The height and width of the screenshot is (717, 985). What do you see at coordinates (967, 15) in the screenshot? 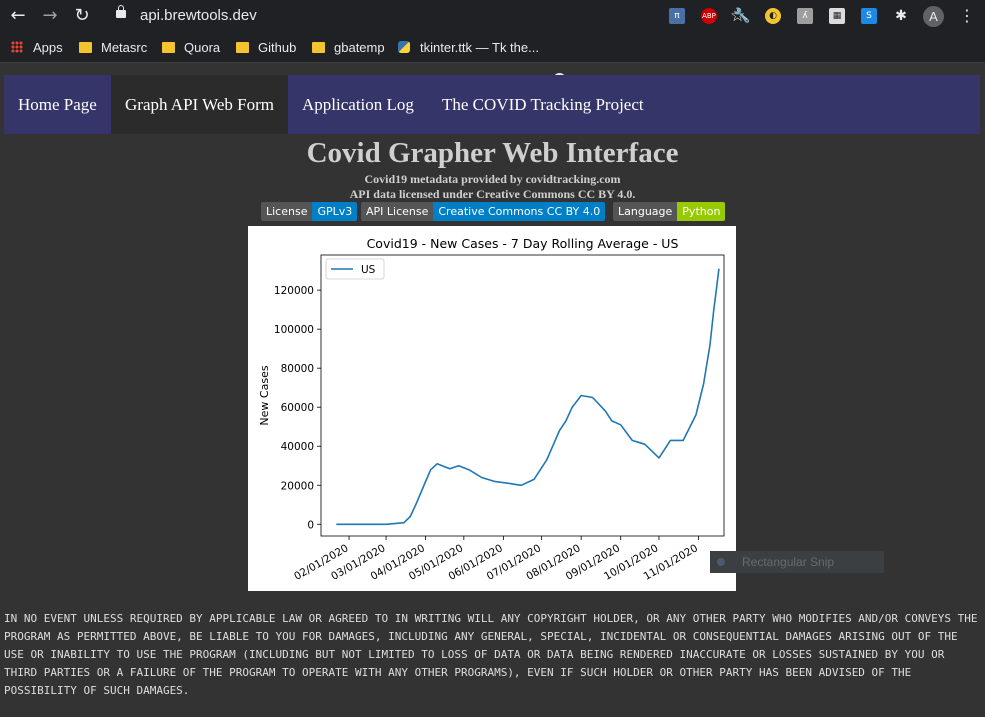
I see `menu-kebab-icon: ⋮` at bounding box center [967, 15].